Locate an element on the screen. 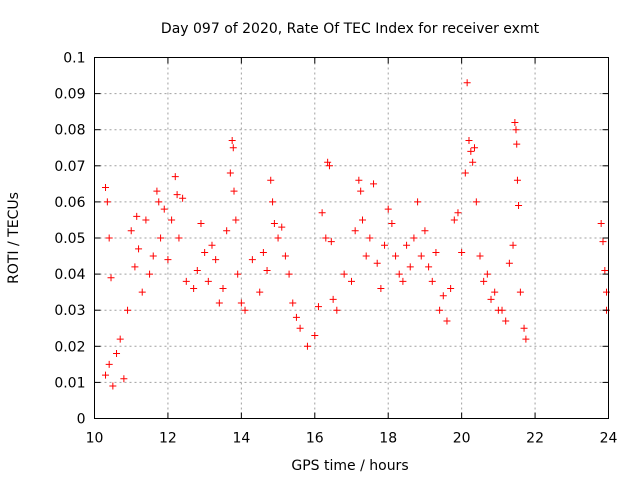 The height and width of the screenshot is (480, 640). x-tick-label: 20 is located at coordinates (462, 439).